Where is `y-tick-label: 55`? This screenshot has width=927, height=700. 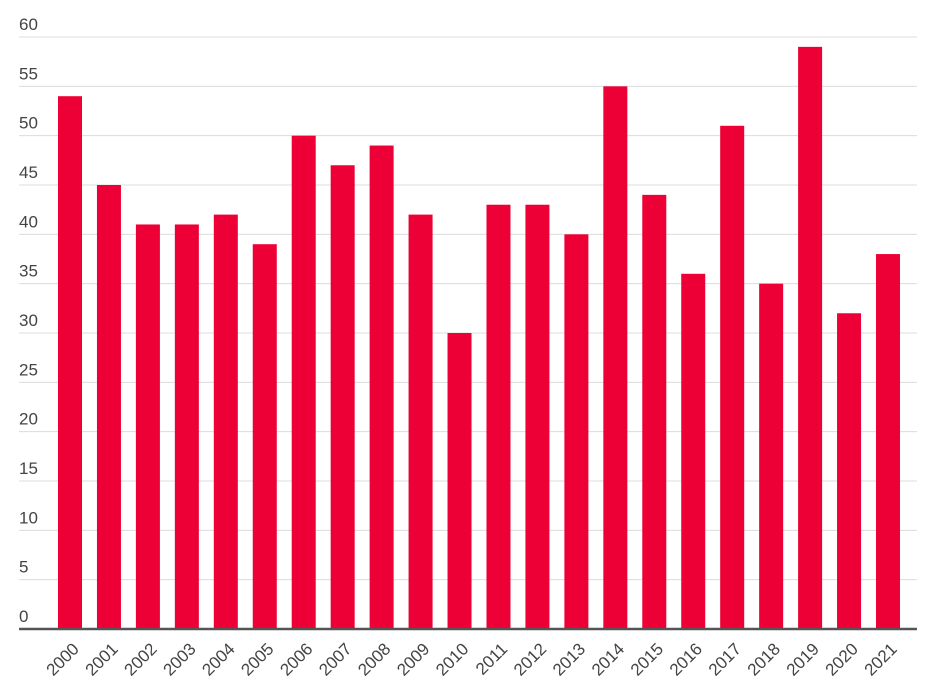 y-tick-label: 55 is located at coordinates (28, 73).